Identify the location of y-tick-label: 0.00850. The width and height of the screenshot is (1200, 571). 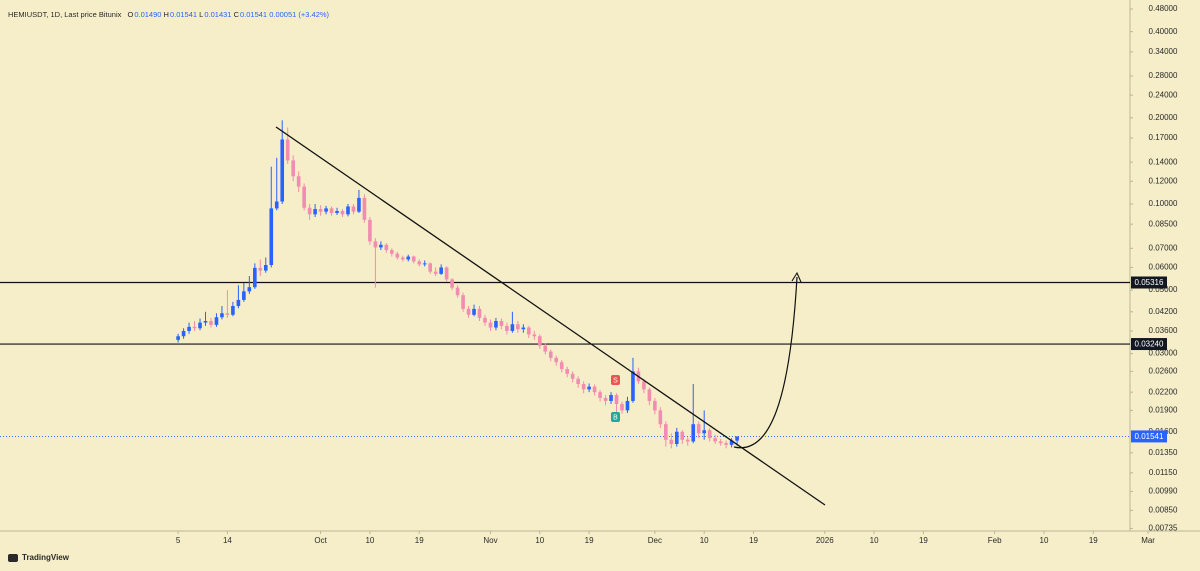
(1163, 509).